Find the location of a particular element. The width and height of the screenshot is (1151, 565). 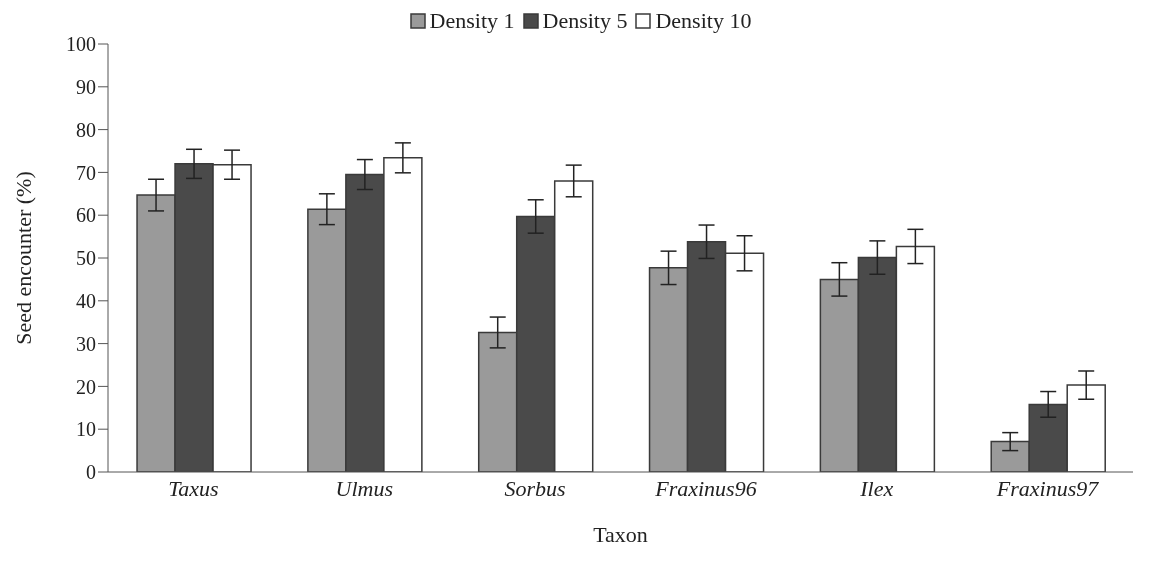

legend-label: Density 5 is located at coordinates (585, 21).